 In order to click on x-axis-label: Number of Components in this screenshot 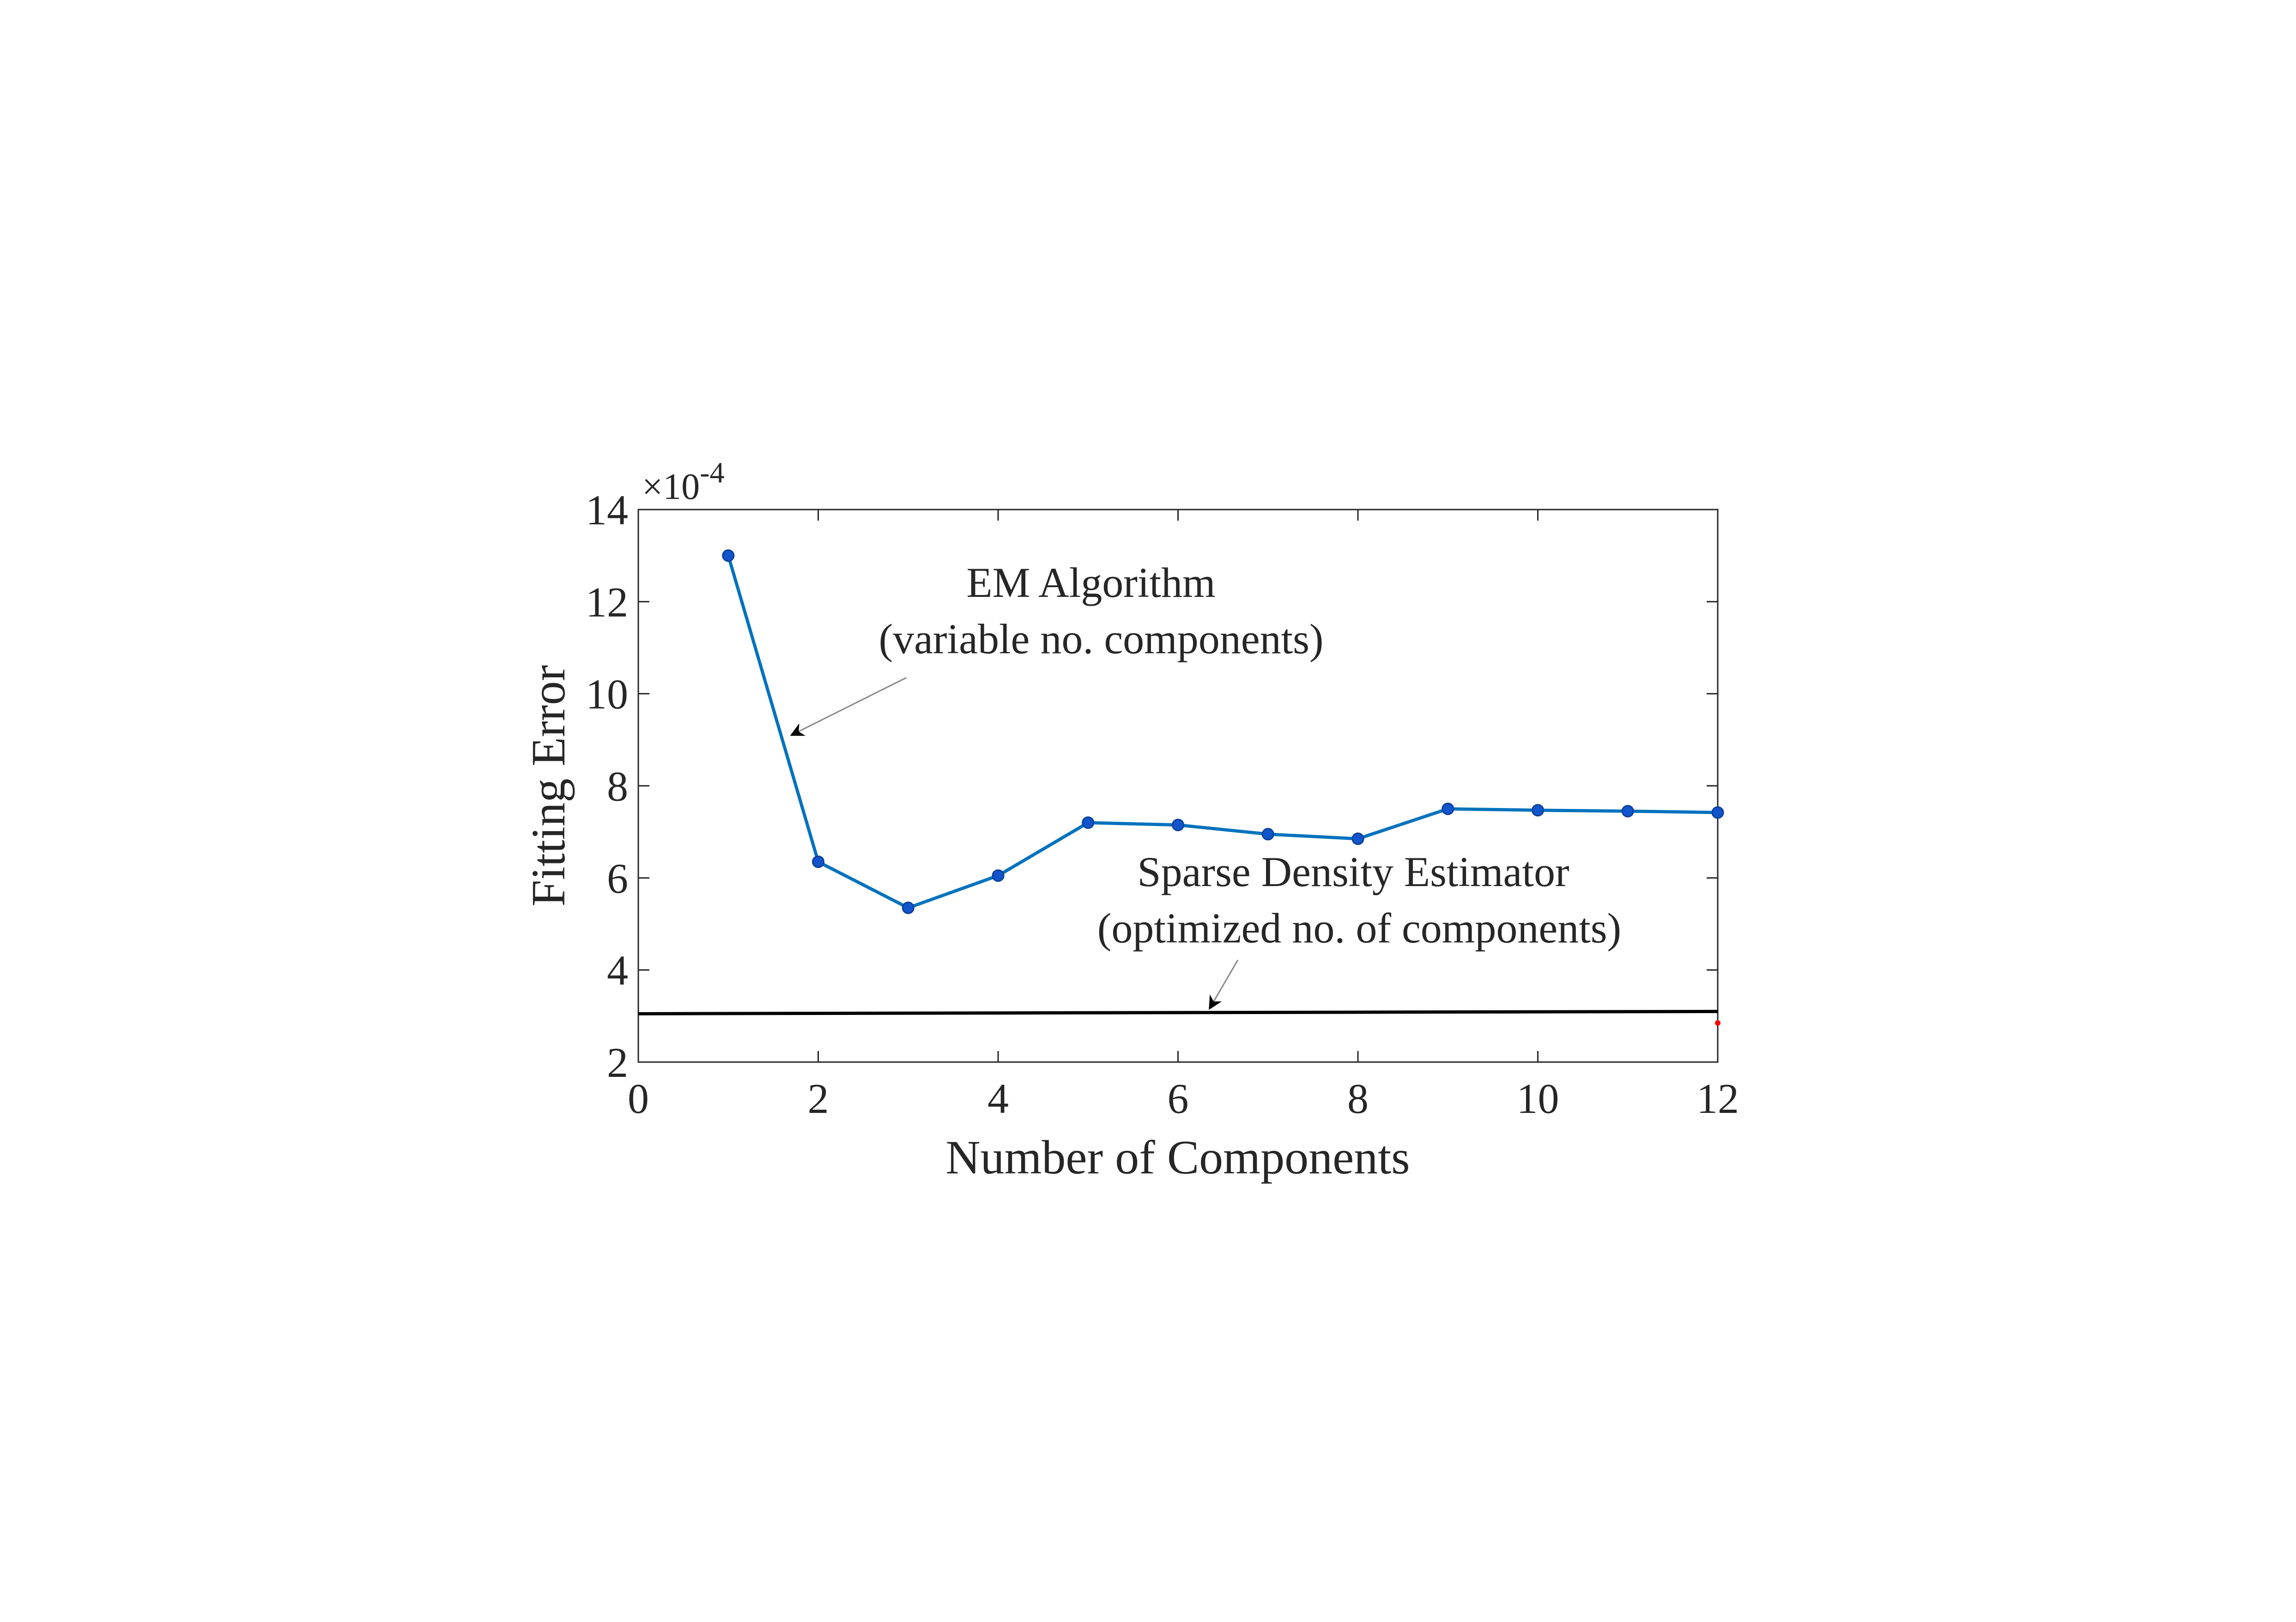, I will do `click(1177, 1157)`.